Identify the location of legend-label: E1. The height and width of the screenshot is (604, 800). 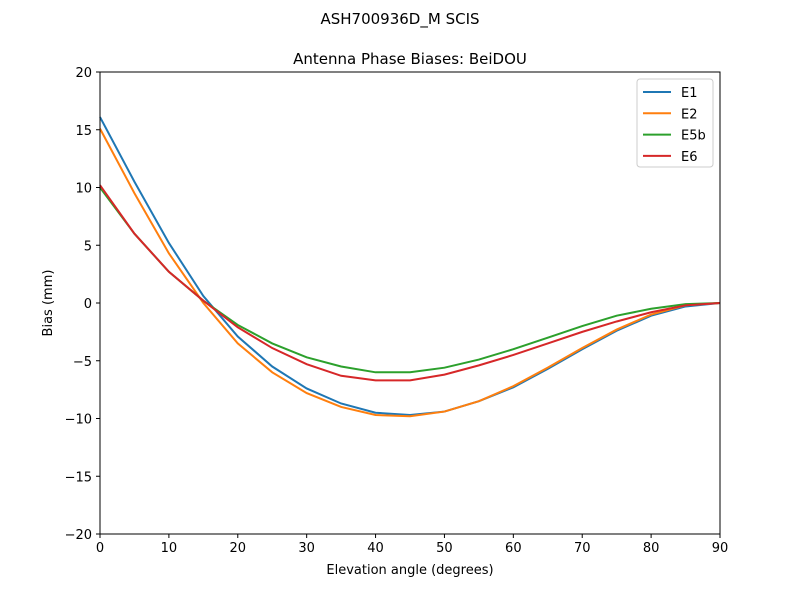
(689, 93).